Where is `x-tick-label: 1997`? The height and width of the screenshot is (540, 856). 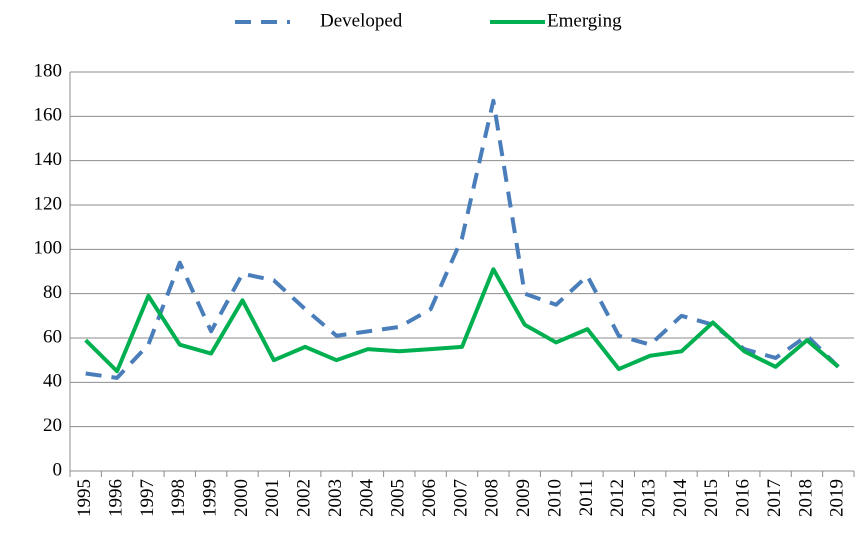
x-tick-label: 1997 is located at coordinates (147, 498).